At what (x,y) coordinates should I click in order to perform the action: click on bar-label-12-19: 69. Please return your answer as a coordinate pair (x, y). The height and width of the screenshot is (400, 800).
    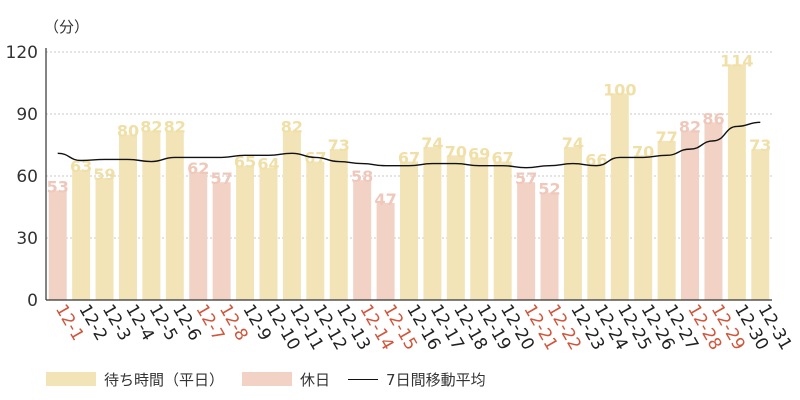
    Looking at the image, I should click on (479, 153).